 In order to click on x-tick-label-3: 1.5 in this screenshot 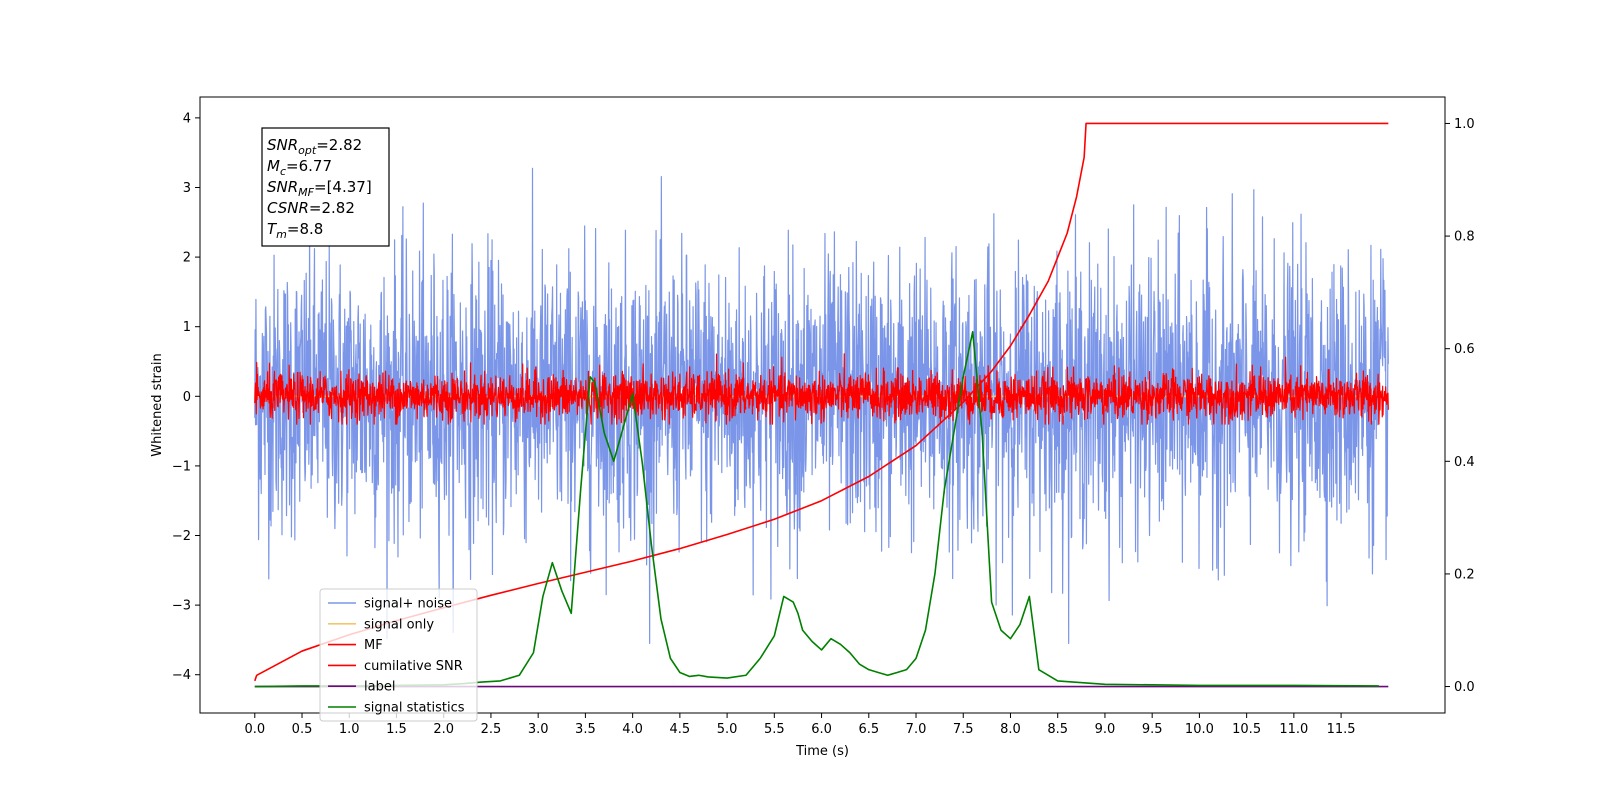, I will do `click(396, 729)`.